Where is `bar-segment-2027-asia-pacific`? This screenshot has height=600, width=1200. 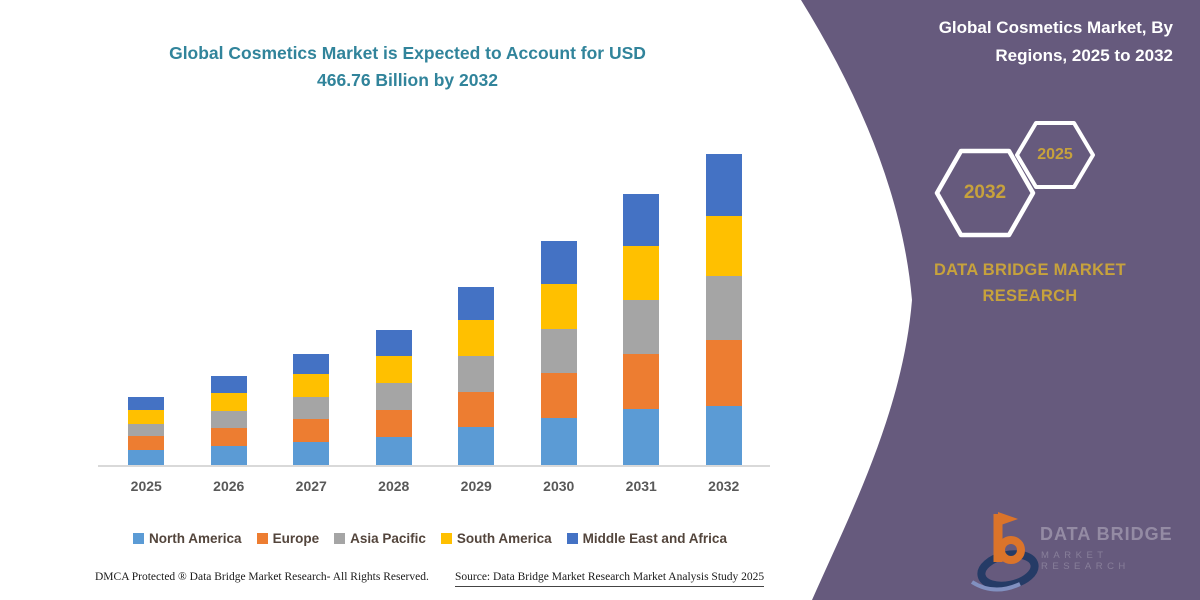 bar-segment-2027-asia-pacific is located at coordinates (311, 408).